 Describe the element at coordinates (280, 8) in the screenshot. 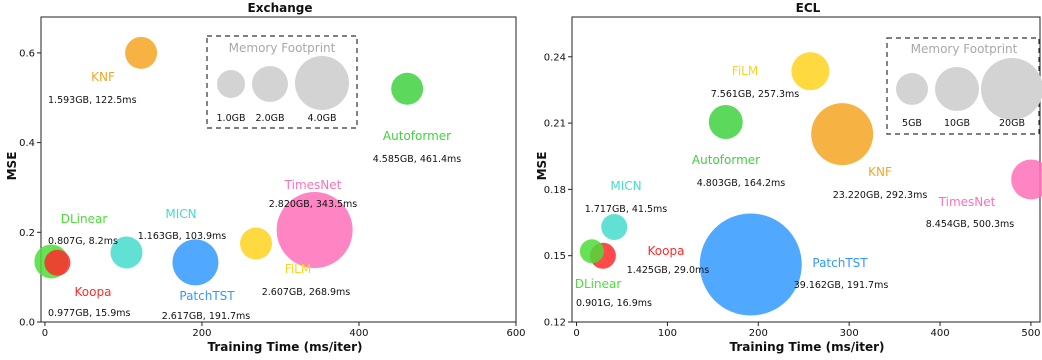

I see `chart-title: Exchange` at that location.